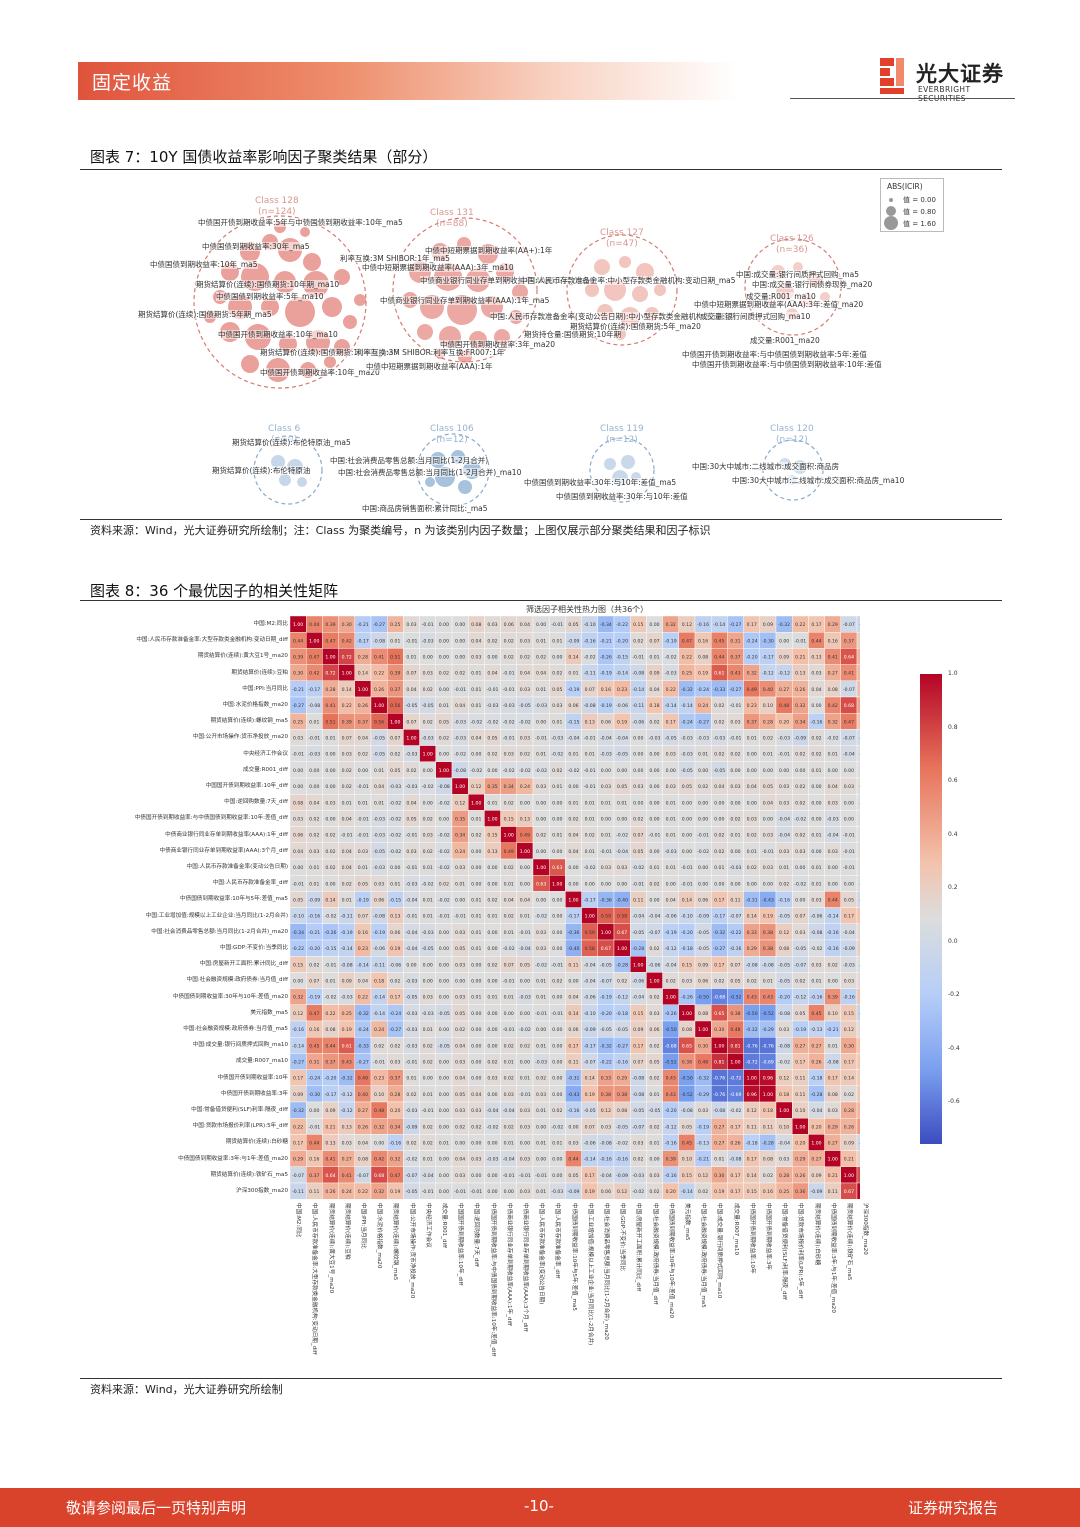 The image size is (1080, 1527). What do you see at coordinates (573, 1063) in the screenshot?
I see `heatmap-cell-value: 0.11` at bounding box center [573, 1063].